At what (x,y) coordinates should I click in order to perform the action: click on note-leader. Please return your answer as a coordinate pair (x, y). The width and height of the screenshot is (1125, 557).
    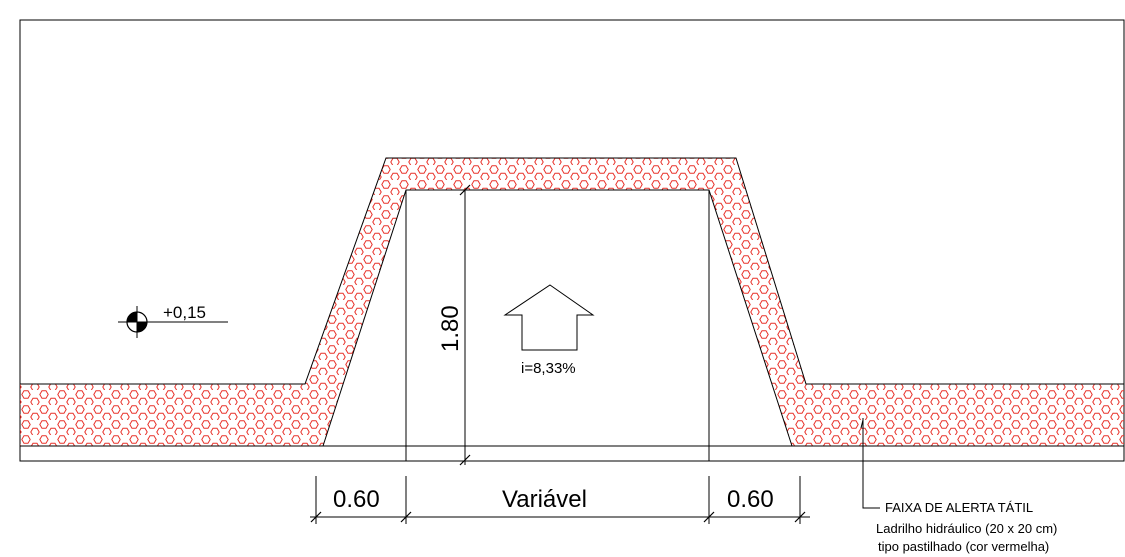
    Looking at the image, I should click on (870, 463).